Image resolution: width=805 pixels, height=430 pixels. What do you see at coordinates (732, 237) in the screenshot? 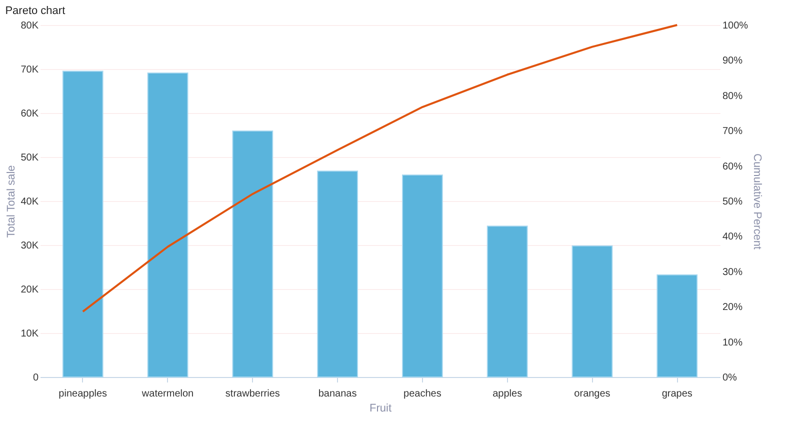
I see `y2-tick-label: 40%` at bounding box center [732, 237].